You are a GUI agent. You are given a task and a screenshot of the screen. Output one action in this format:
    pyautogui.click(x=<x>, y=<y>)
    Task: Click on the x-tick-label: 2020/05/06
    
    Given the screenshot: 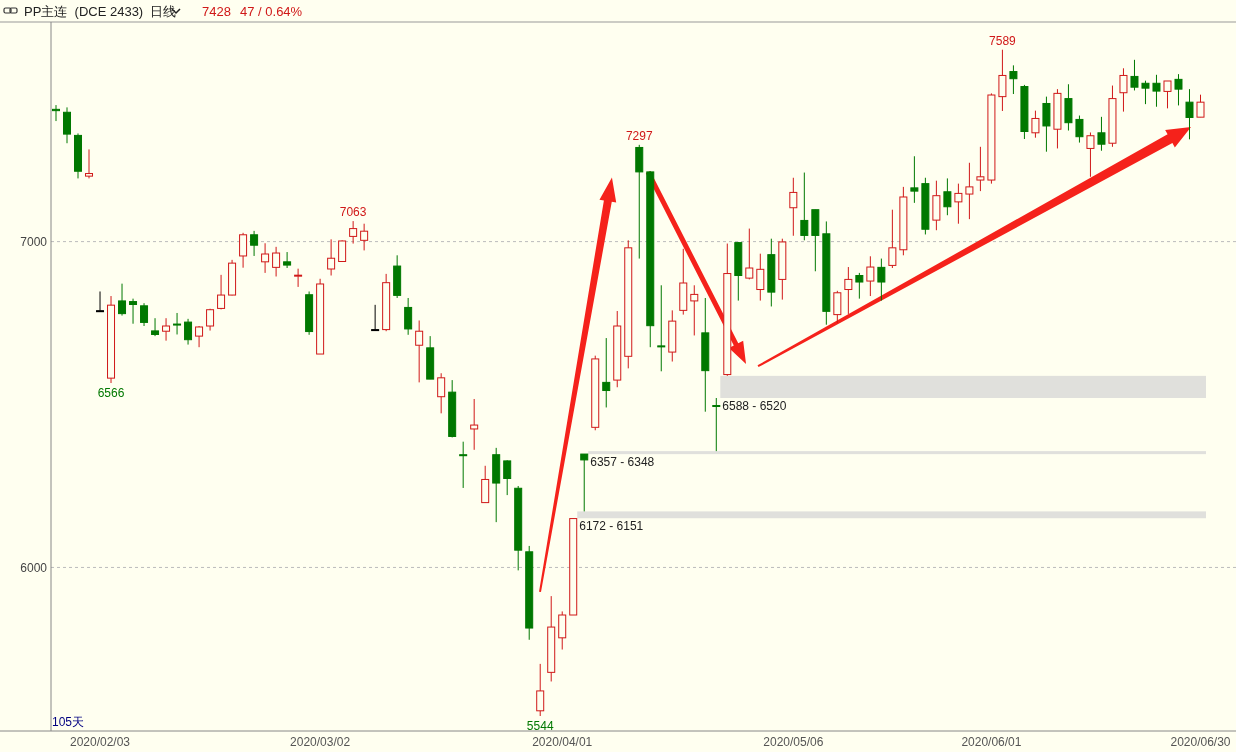 What is the action you would take?
    pyautogui.click(x=793, y=742)
    